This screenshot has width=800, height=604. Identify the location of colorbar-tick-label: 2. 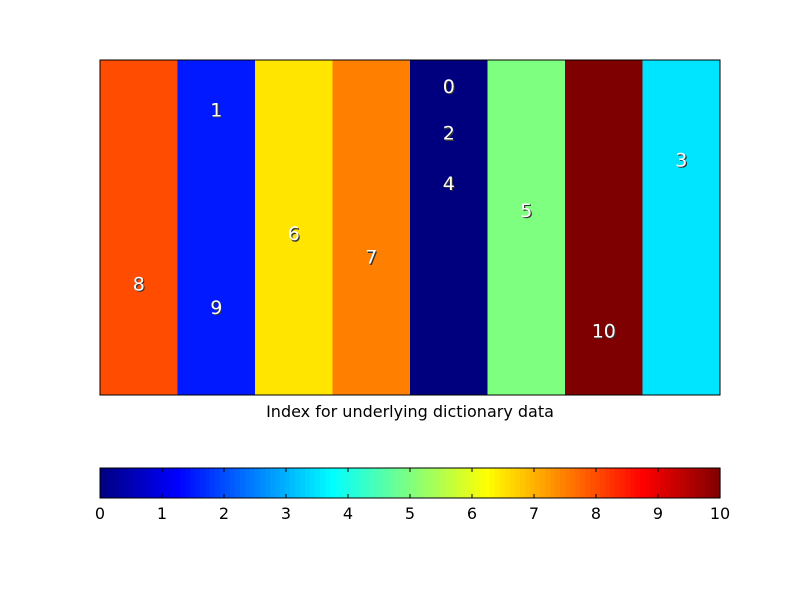
(224, 513).